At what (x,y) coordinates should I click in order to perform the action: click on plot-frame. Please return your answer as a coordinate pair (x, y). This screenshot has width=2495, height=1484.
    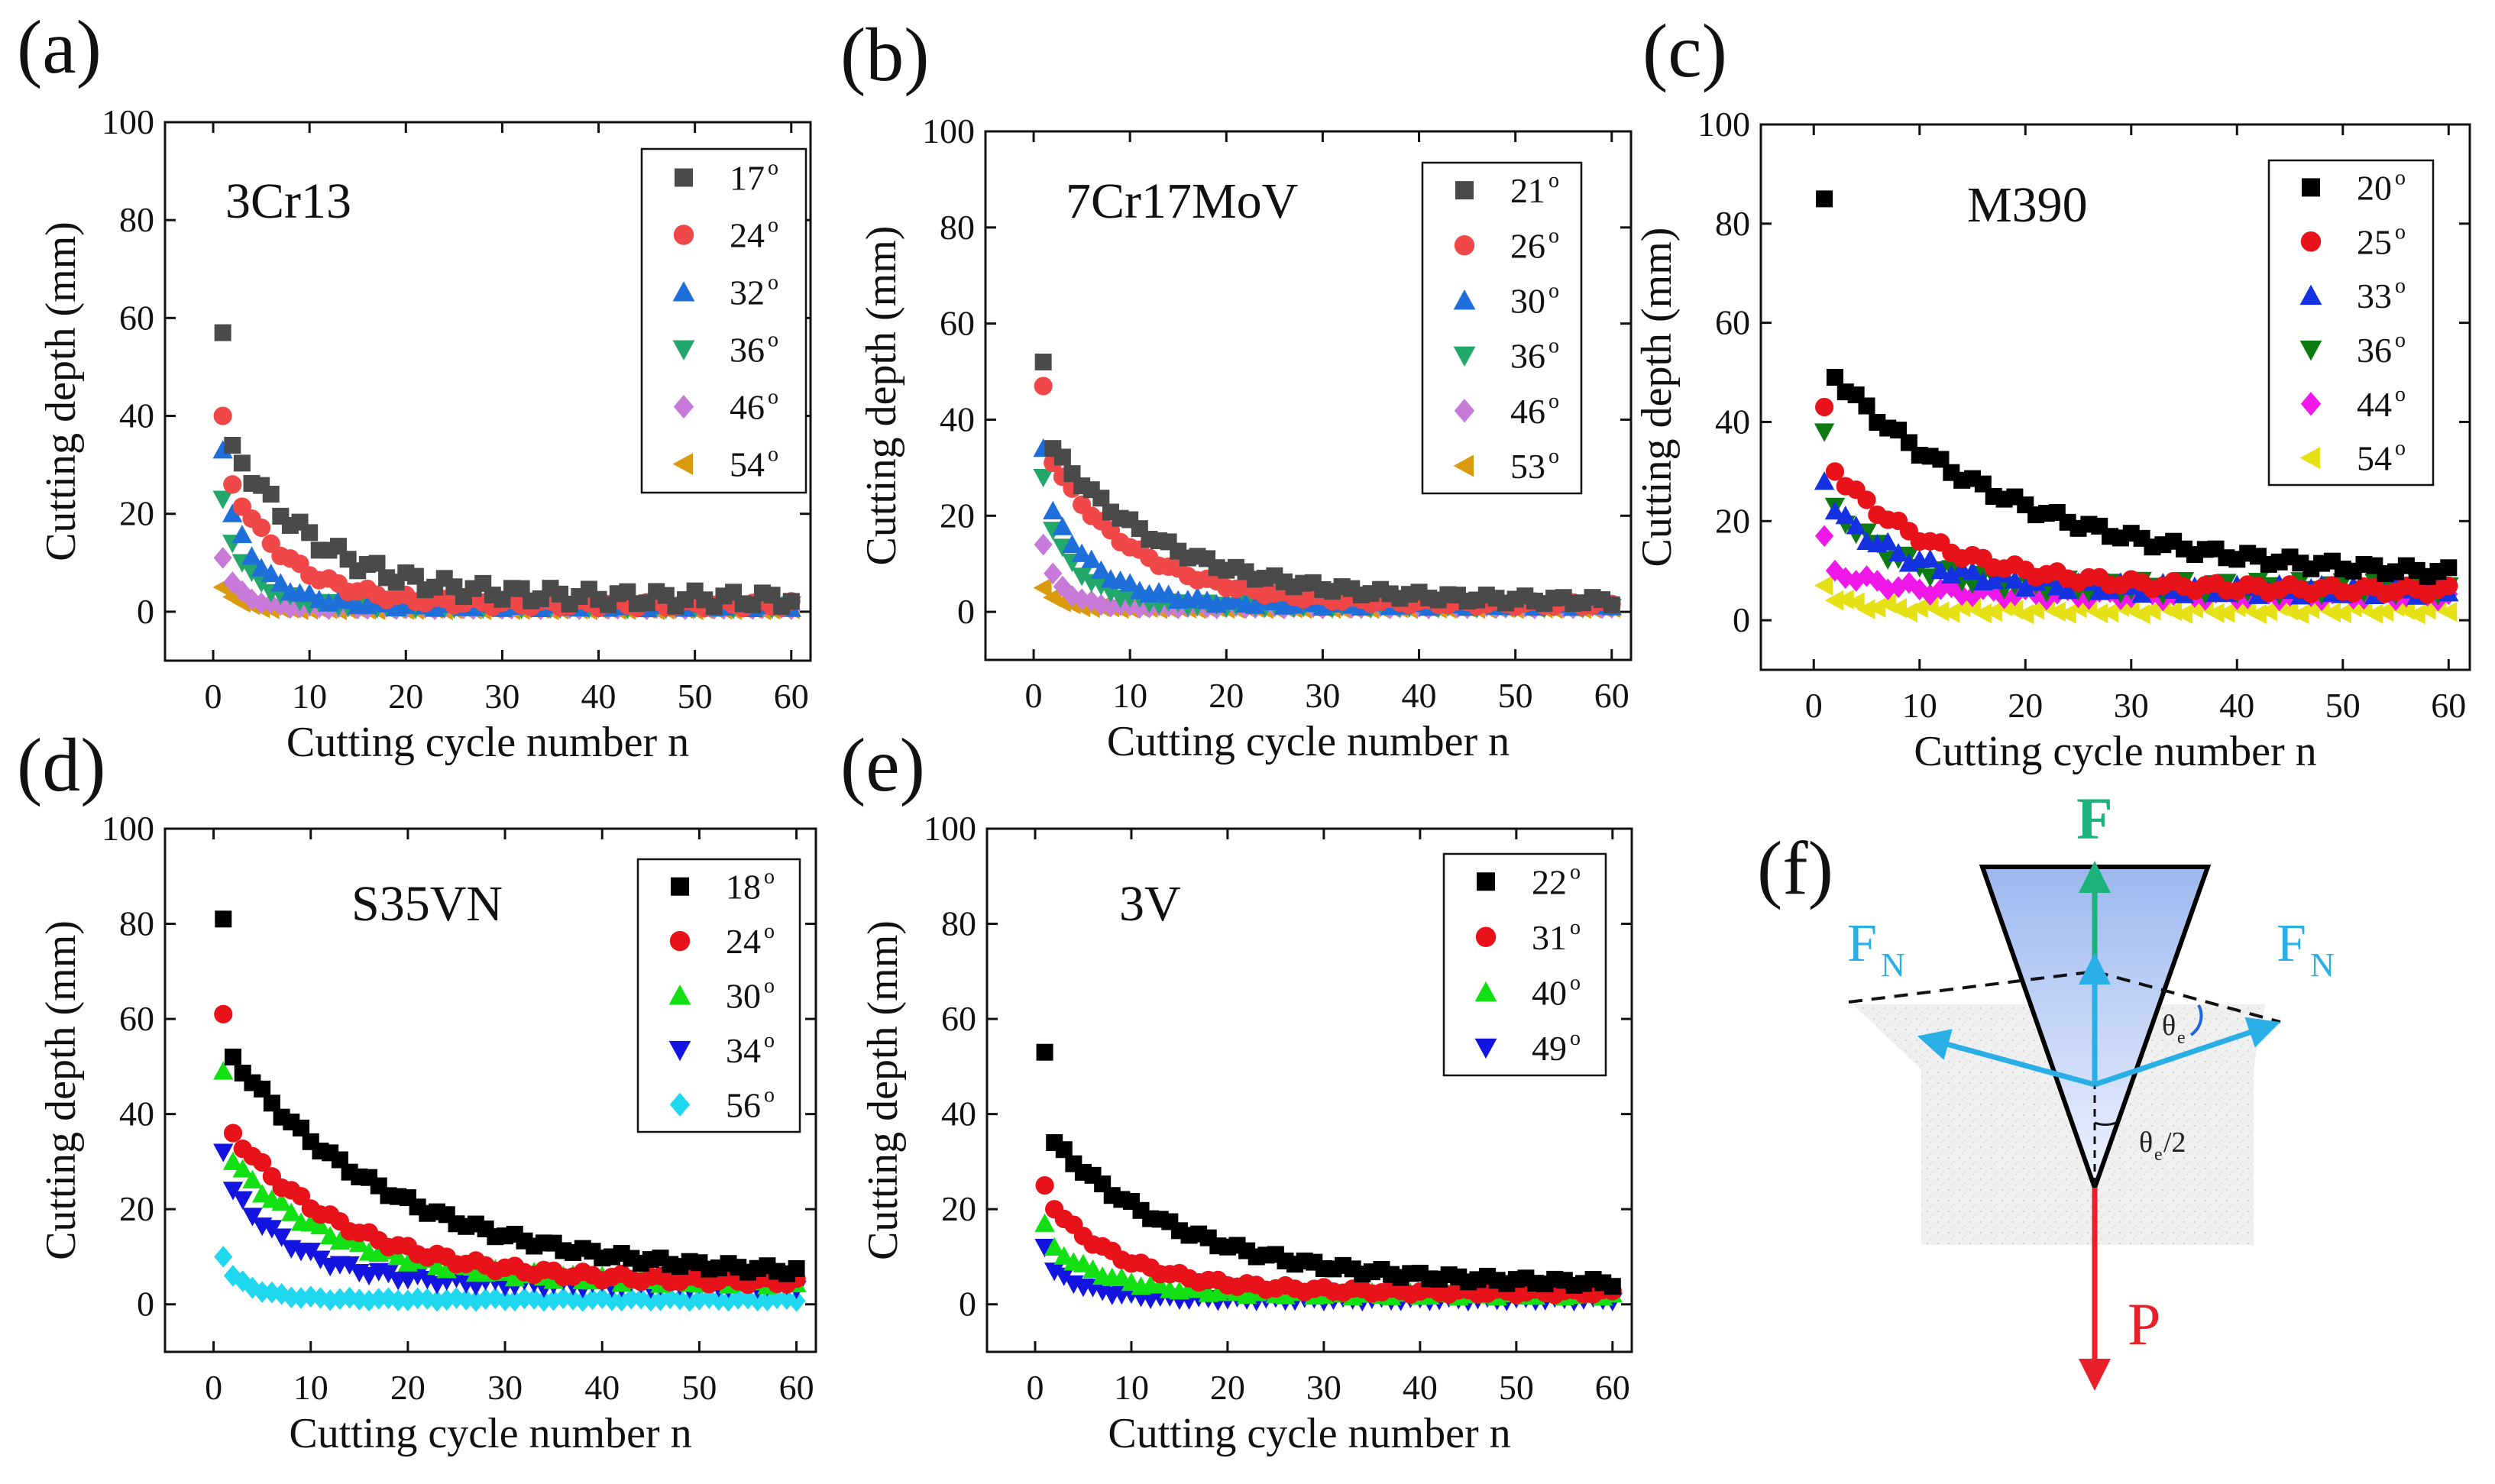
    Looking at the image, I should click on (488, 391).